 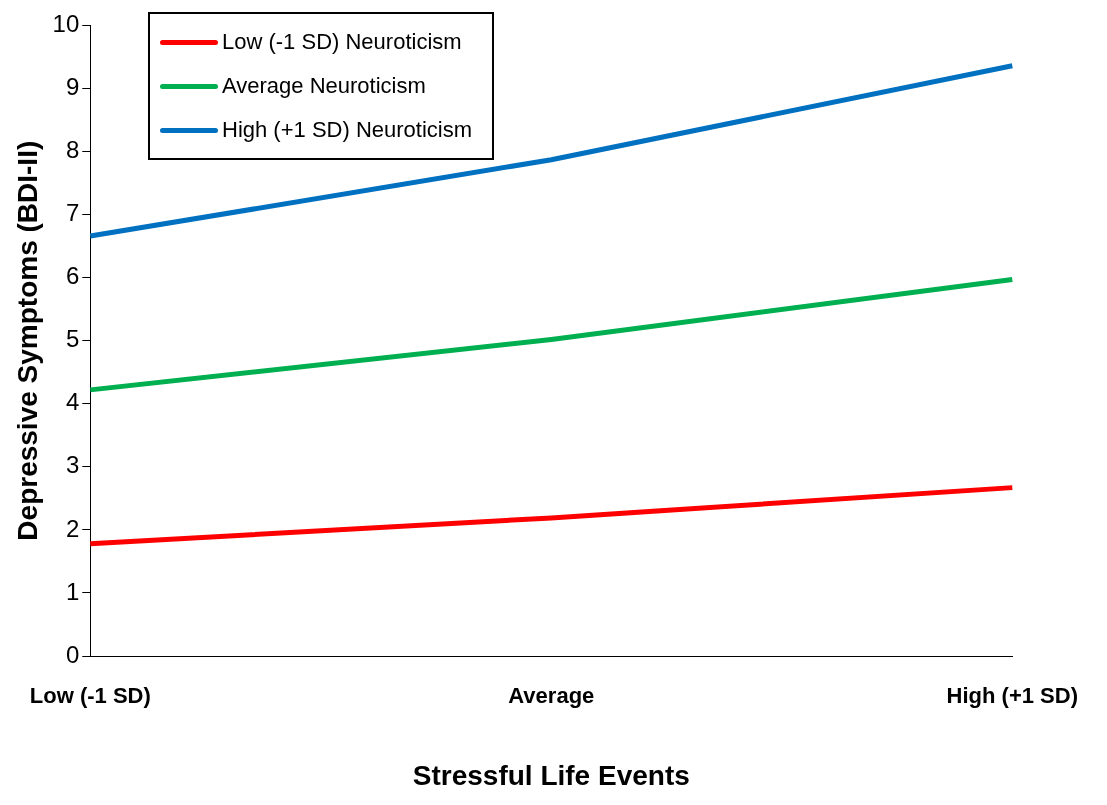 I want to click on y-axis-title: Depressive Symptoms (BDI-II), so click(x=27, y=340).